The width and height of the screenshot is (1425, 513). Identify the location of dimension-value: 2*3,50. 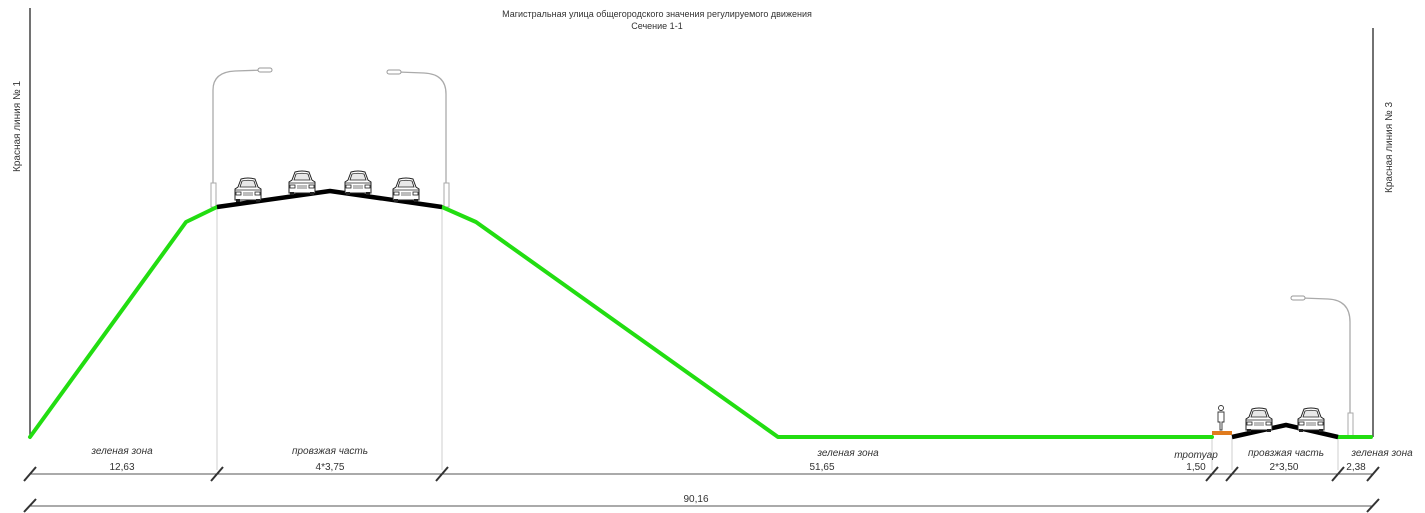
(1284, 467).